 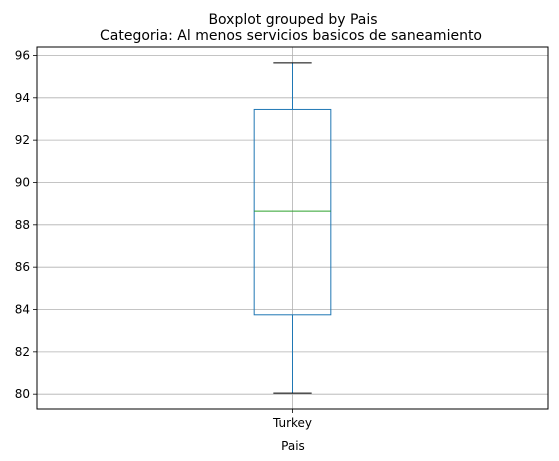 I want to click on y-tick-label: 94, so click(x=22, y=98).